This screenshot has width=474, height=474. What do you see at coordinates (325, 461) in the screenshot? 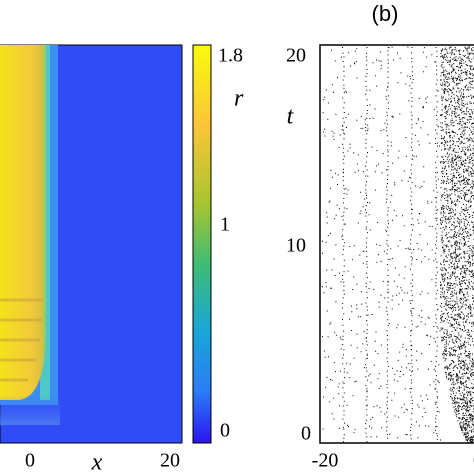
I see `x-tick-label: -20` at bounding box center [325, 461].